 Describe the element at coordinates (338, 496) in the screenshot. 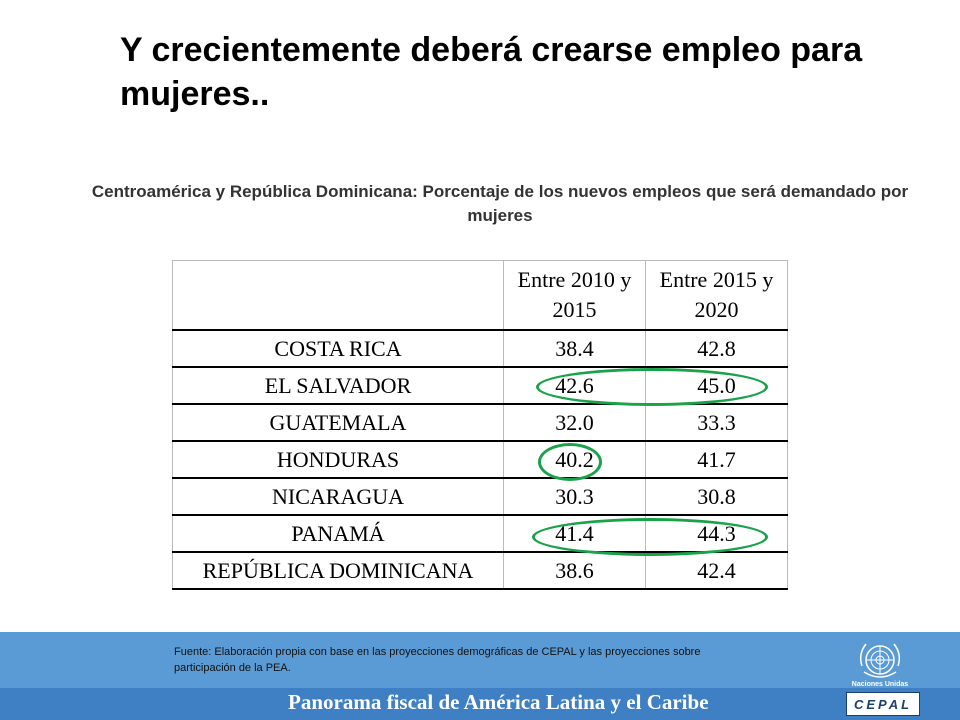

I see `country-cell: NICARAGUA` at that location.